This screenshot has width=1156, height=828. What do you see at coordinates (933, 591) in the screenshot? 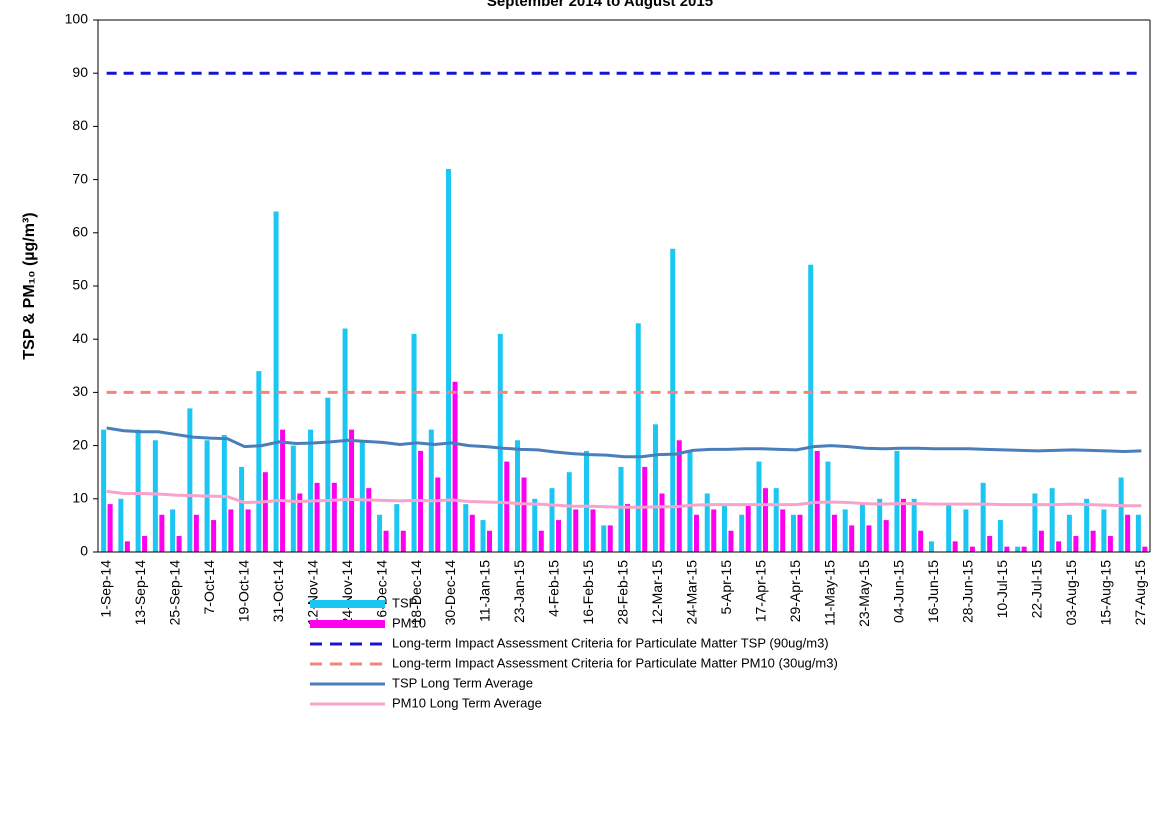
I see `x-tick-label: 16-Jun-15` at bounding box center [933, 591].